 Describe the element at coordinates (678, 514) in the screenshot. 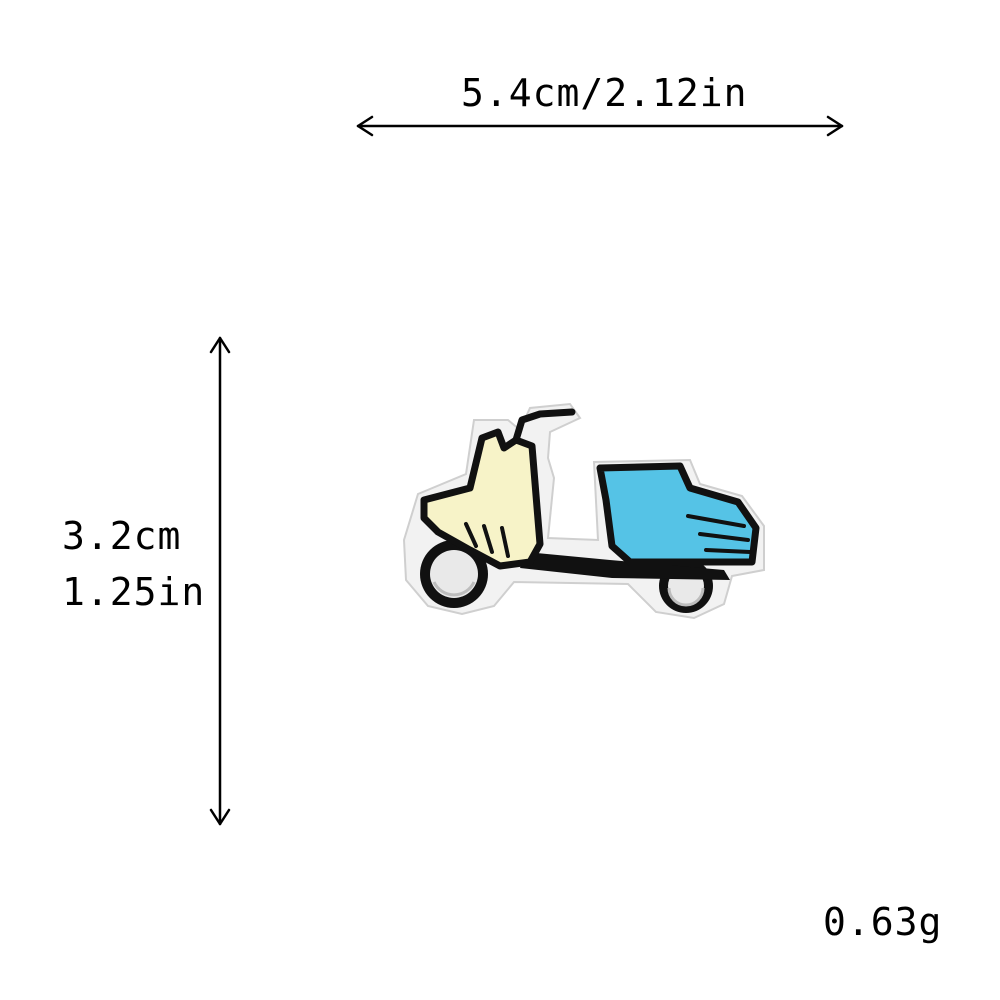

I see `rear-body` at that location.